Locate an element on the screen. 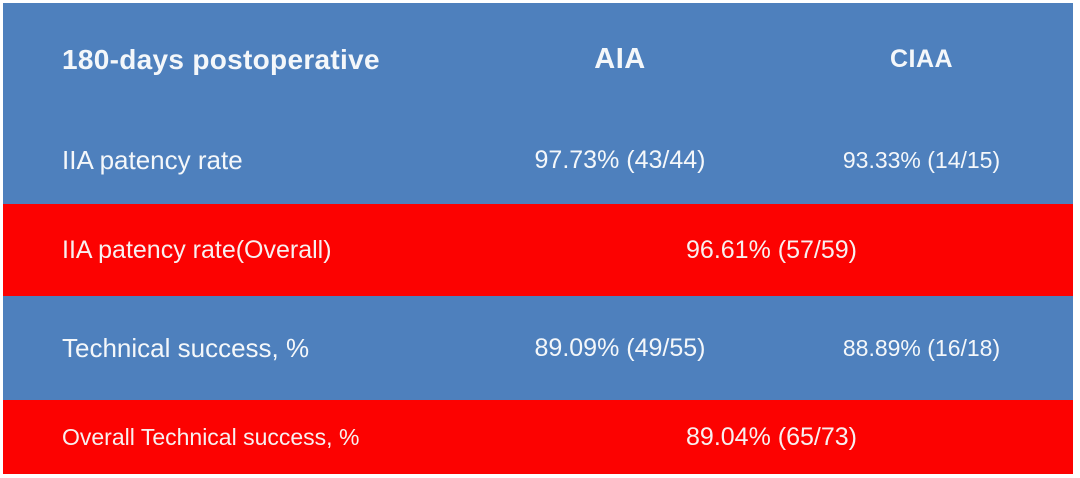 The image size is (1080, 478). value-iia-patency-aia: 97.73% (43/44) is located at coordinates (620, 159).